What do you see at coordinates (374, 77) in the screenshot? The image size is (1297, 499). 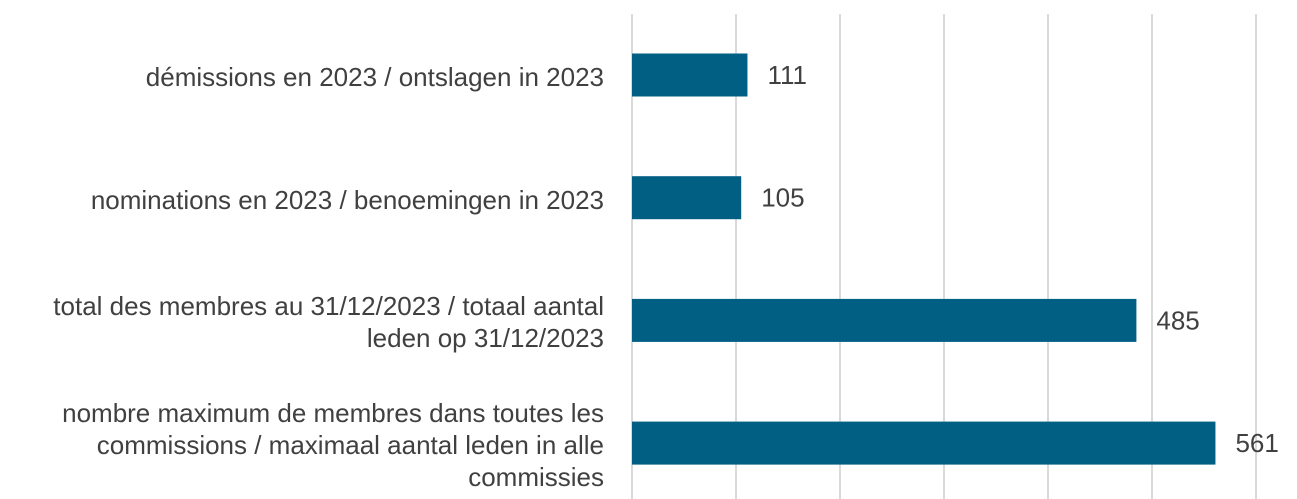 I see `category-label: démissions en 2023 / ontslagen in 2023` at bounding box center [374, 77].